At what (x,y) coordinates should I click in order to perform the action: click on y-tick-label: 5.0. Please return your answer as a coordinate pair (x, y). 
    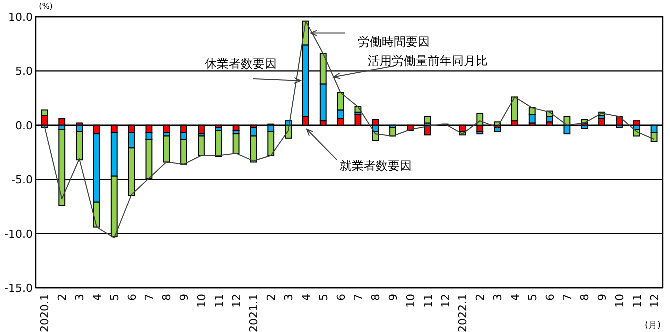
    Looking at the image, I should click on (24, 71).